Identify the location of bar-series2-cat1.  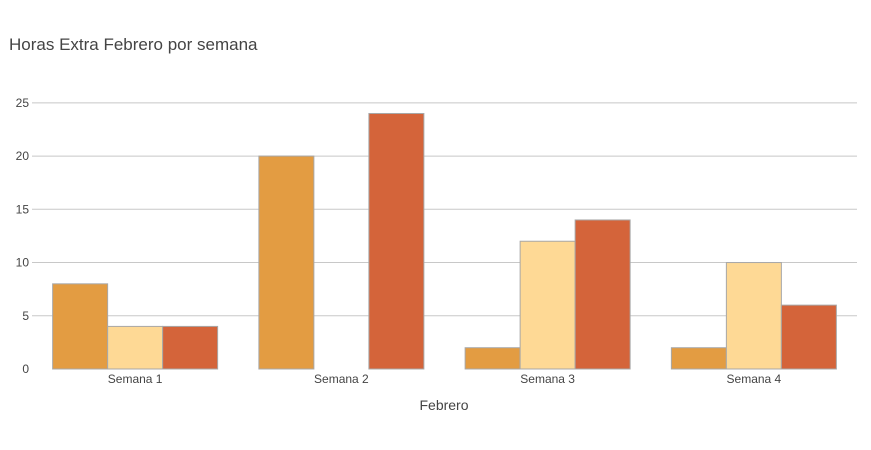
(135, 347).